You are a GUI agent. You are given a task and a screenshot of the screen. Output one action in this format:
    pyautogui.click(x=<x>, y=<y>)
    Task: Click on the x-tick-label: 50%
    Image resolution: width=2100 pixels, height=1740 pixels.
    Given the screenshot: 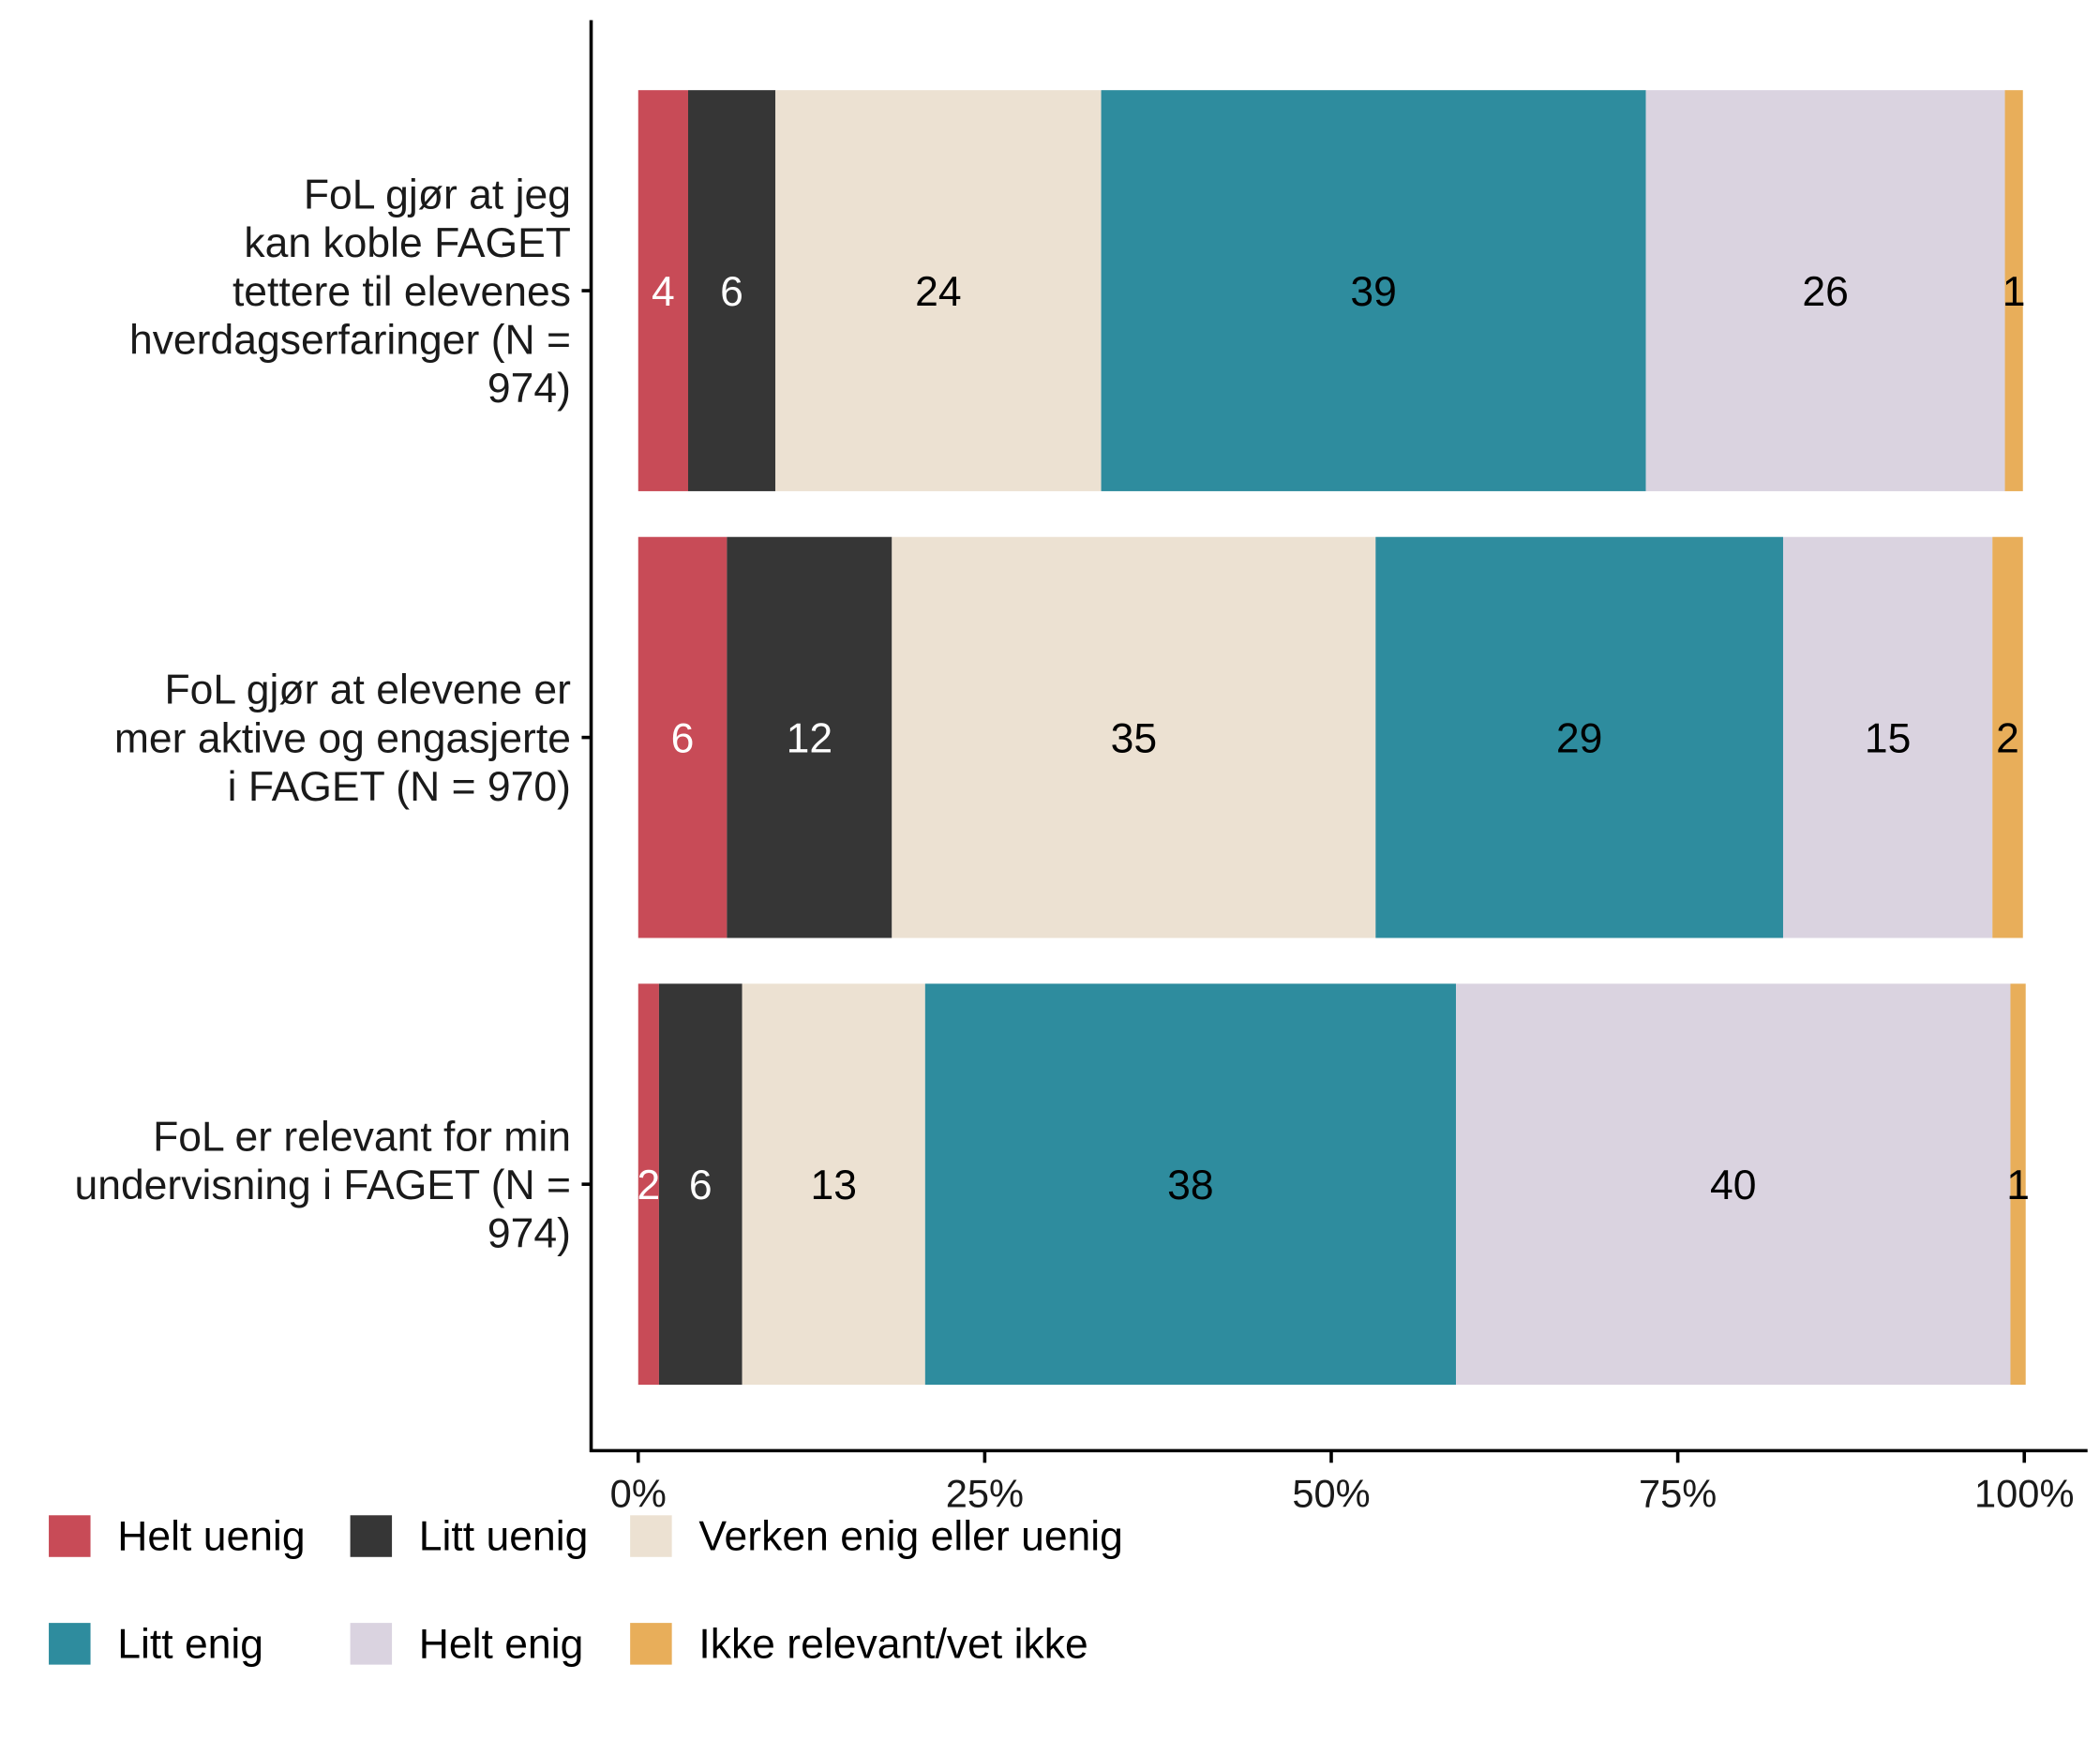 What is the action you would take?
    pyautogui.click(x=1331, y=1494)
    